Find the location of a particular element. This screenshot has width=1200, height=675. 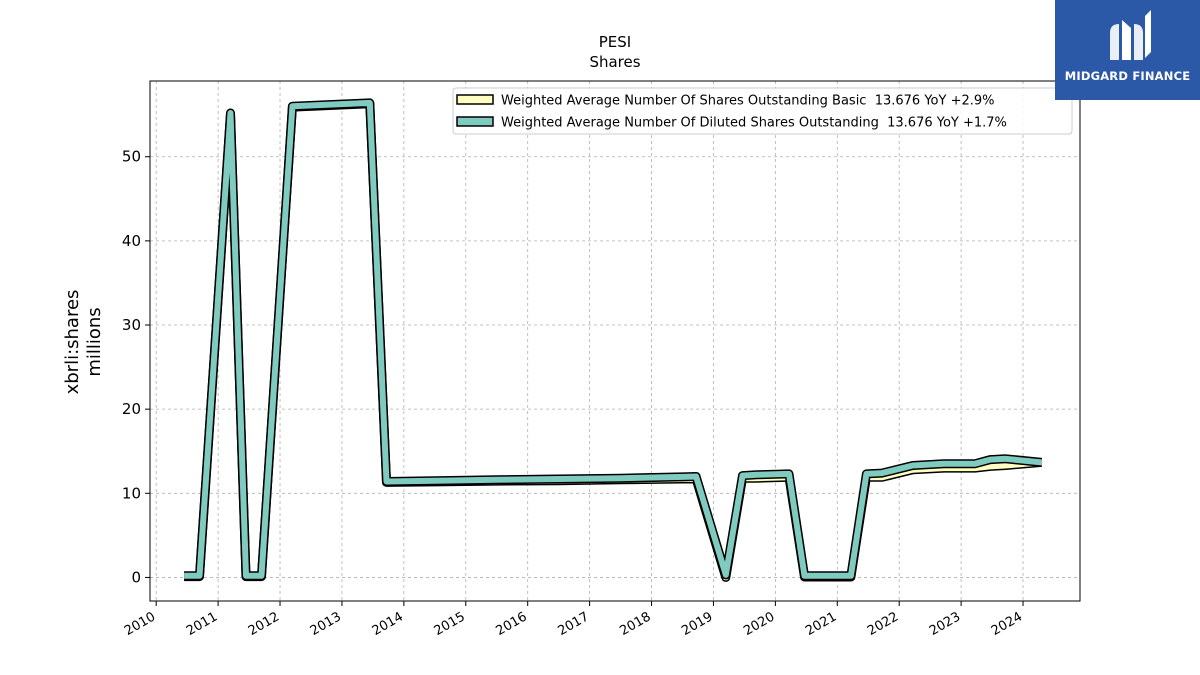

x-tick-label: 2019 is located at coordinates (697, 624).